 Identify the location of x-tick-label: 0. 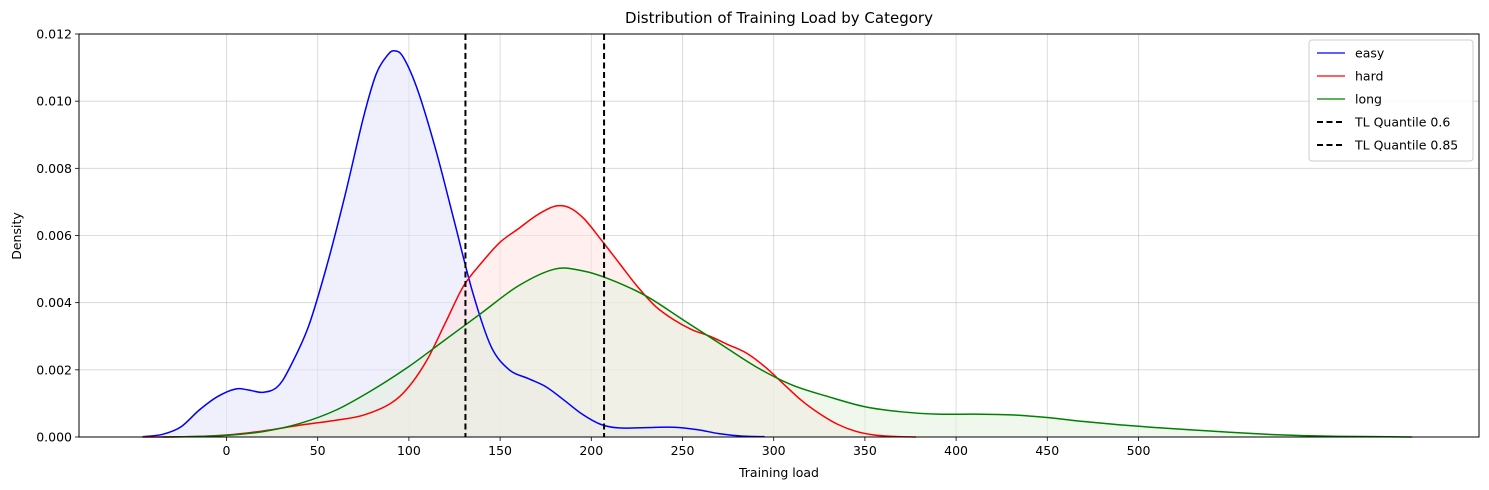
(227, 450).